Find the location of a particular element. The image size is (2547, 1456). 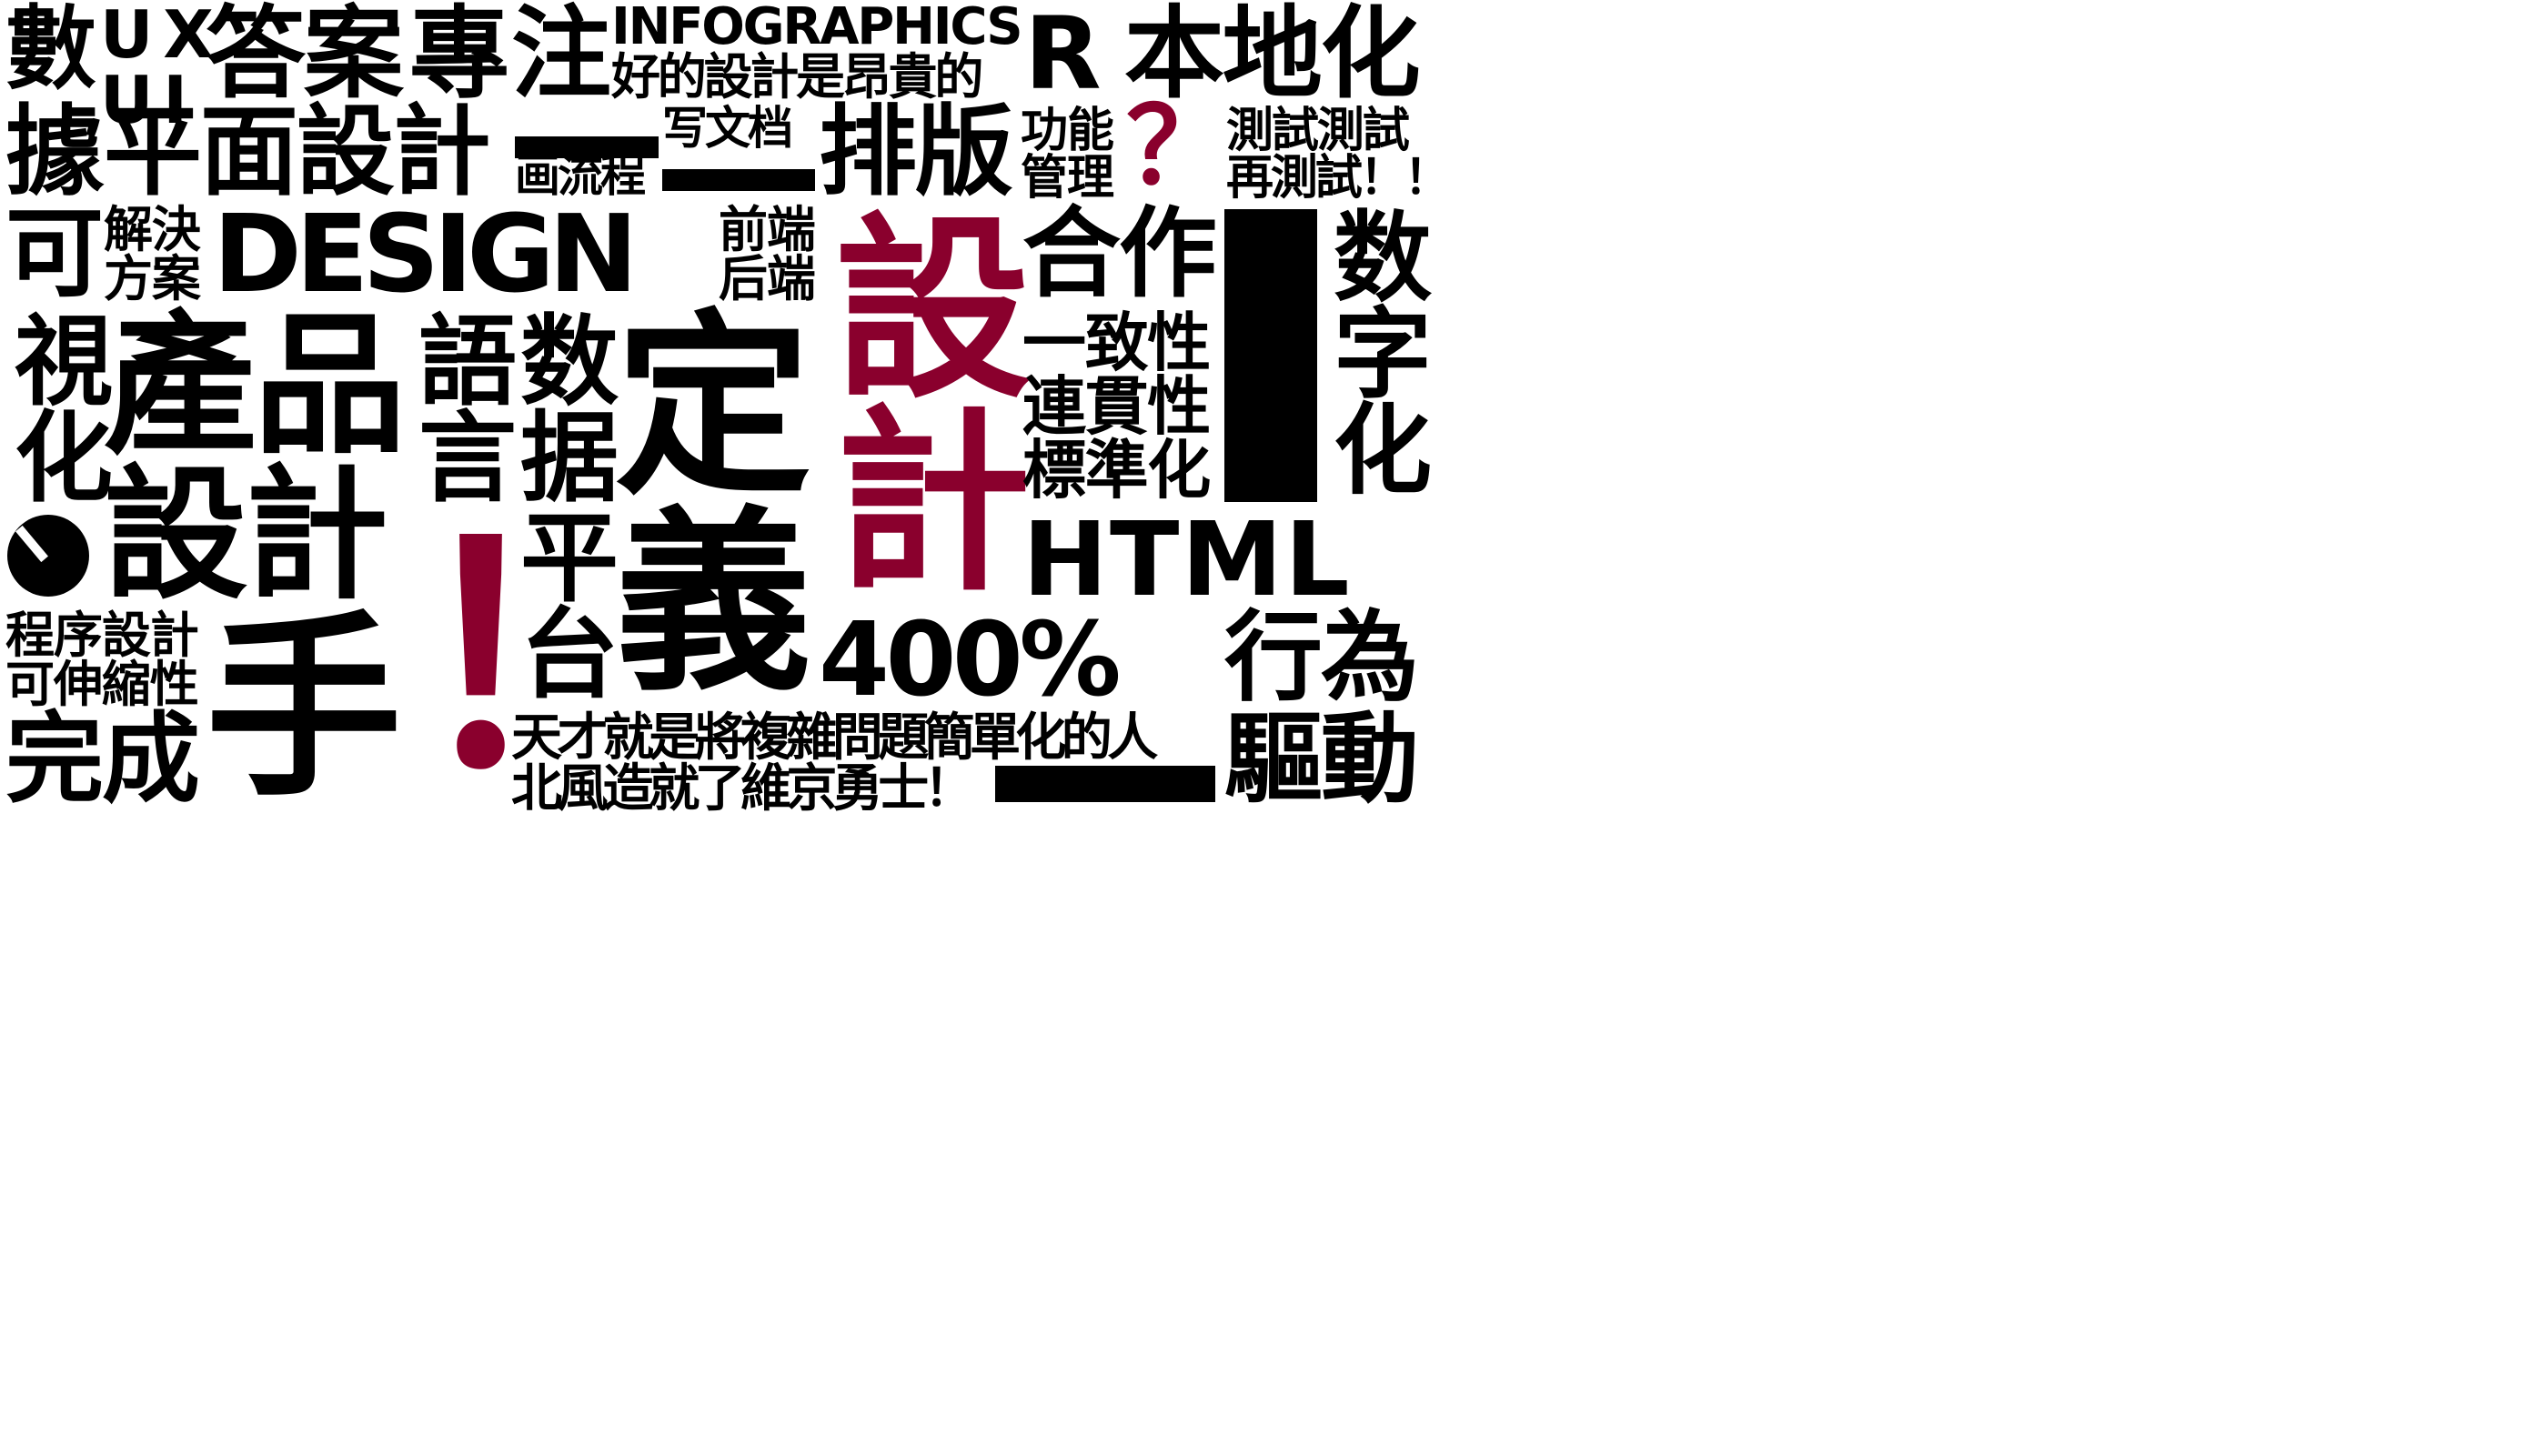

word-sheji-red: 設計 is located at coordinates (916, 399).